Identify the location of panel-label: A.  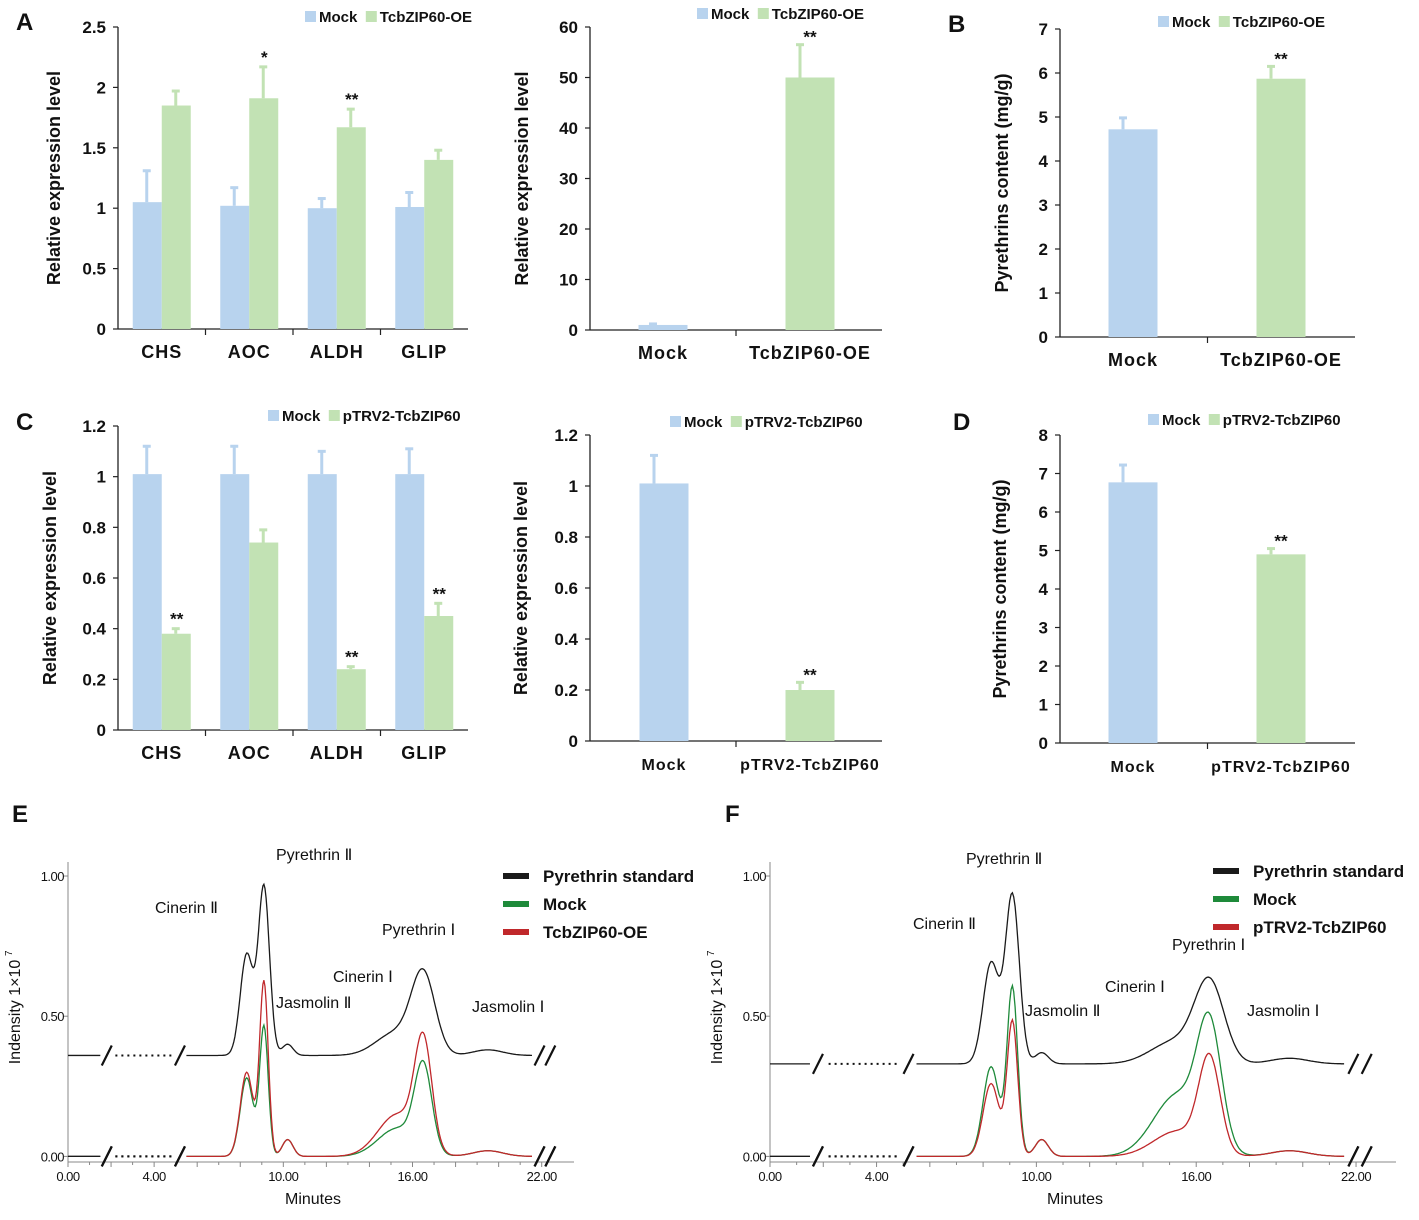
(24, 22).